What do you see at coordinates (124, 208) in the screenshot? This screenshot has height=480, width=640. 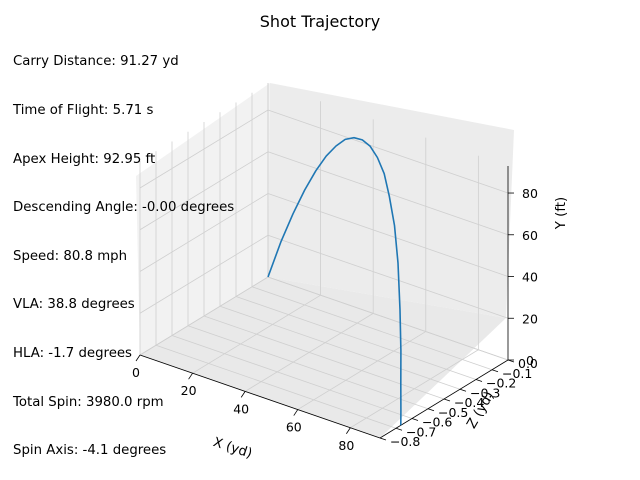 I see `stat-descending-angle: Descending Angle: -0.00 degrees` at bounding box center [124, 208].